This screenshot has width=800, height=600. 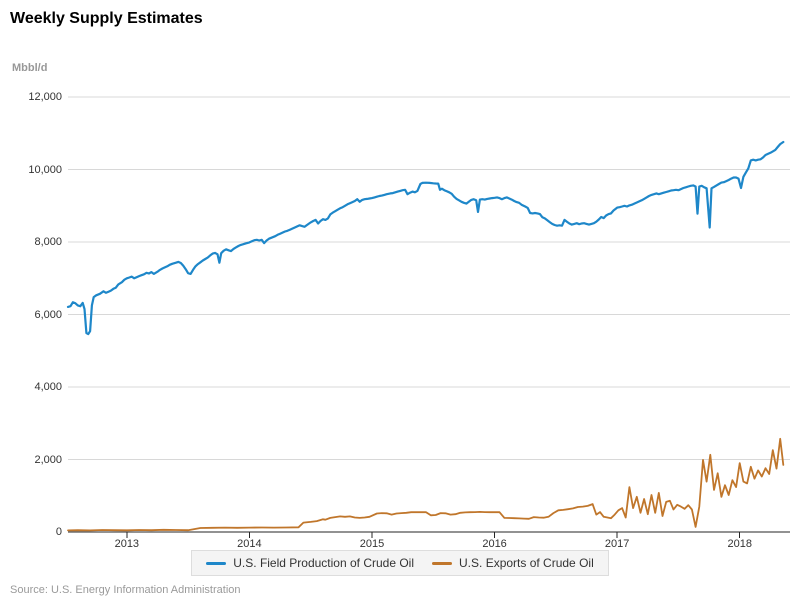 I want to click on exports-series-label: U.S. Exports of Crude Oil, so click(x=526, y=563).